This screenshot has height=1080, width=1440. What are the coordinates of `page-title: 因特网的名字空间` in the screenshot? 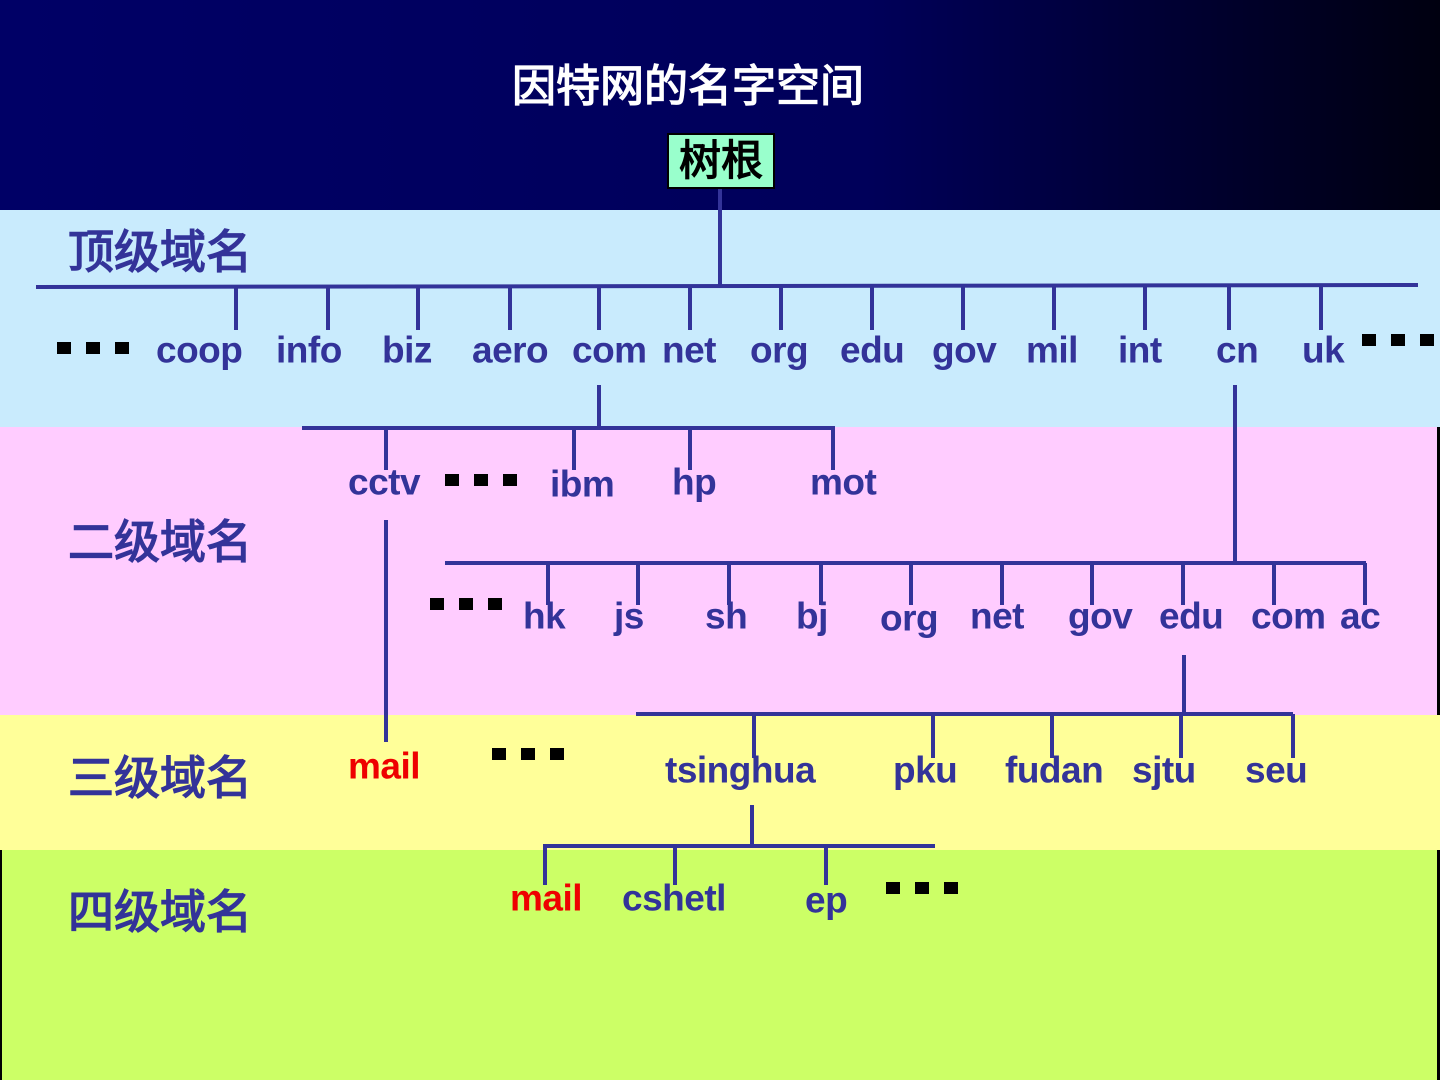 It's located at (688, 86).